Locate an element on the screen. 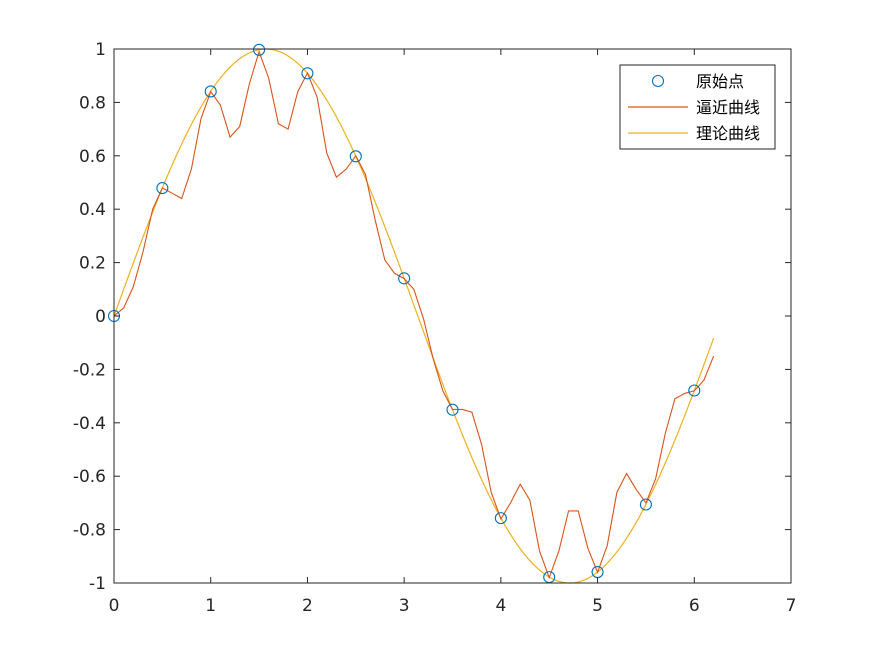 The width and height of the screenshot is (875, 656). y-tick-label: 0.4 is located at coordinates (92, 210).